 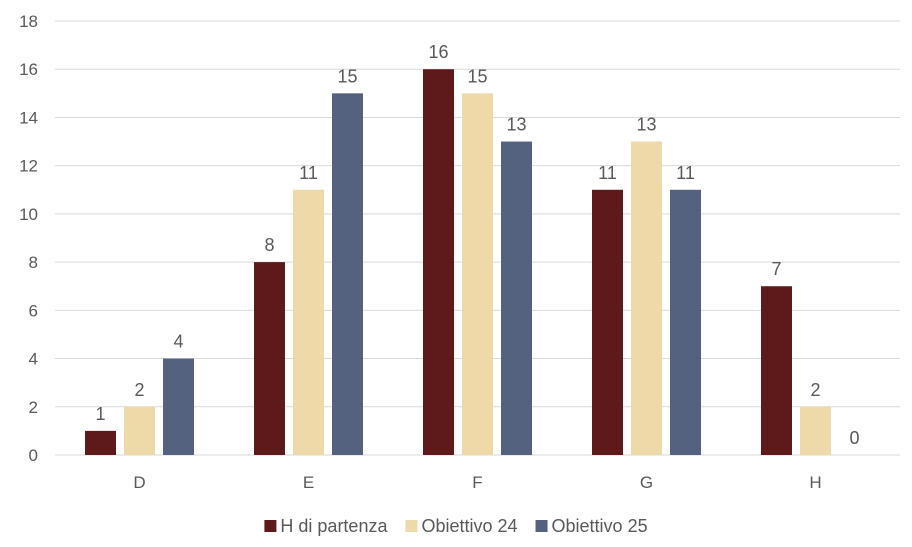 What do you see at coordinates (100, 414) in the screenshot?
I see `data-label: 1` at bounding box center [100, 414].